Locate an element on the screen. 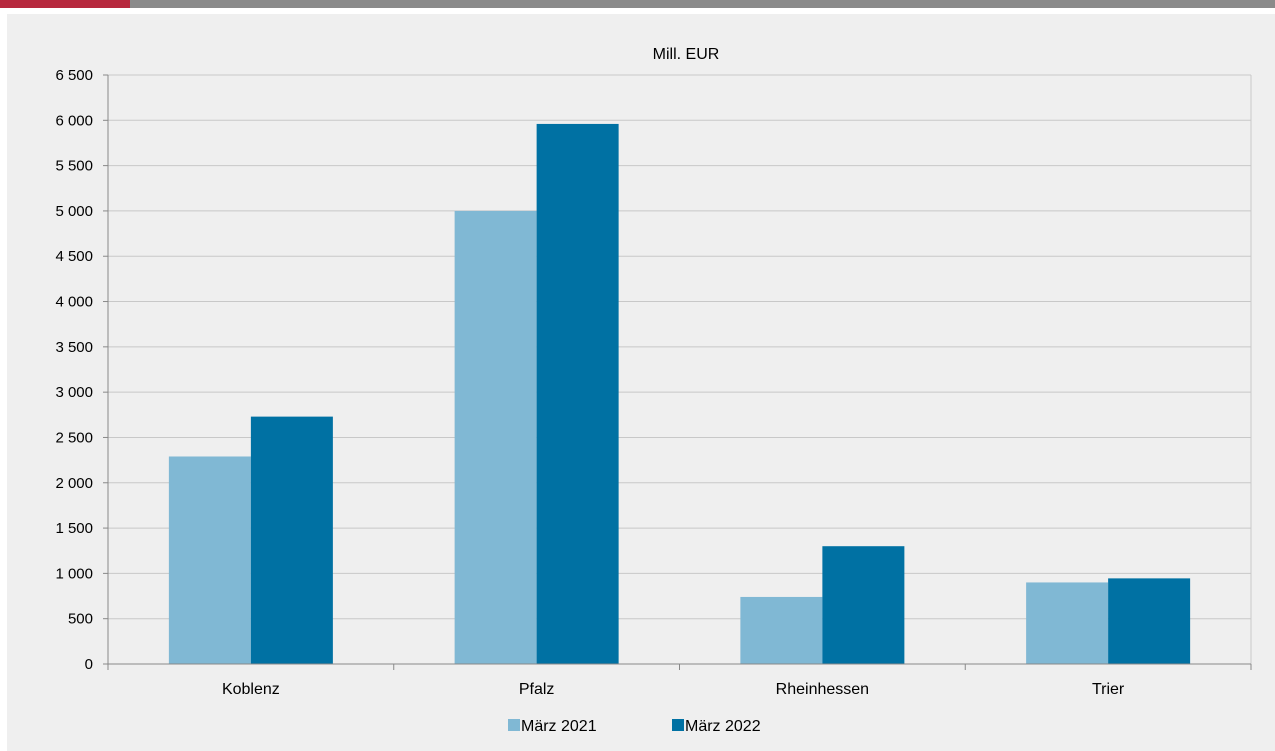 The width and height of the screenshot is (1275, 751). y-tick-label: 6 000 is located at coordinates (74, 120).